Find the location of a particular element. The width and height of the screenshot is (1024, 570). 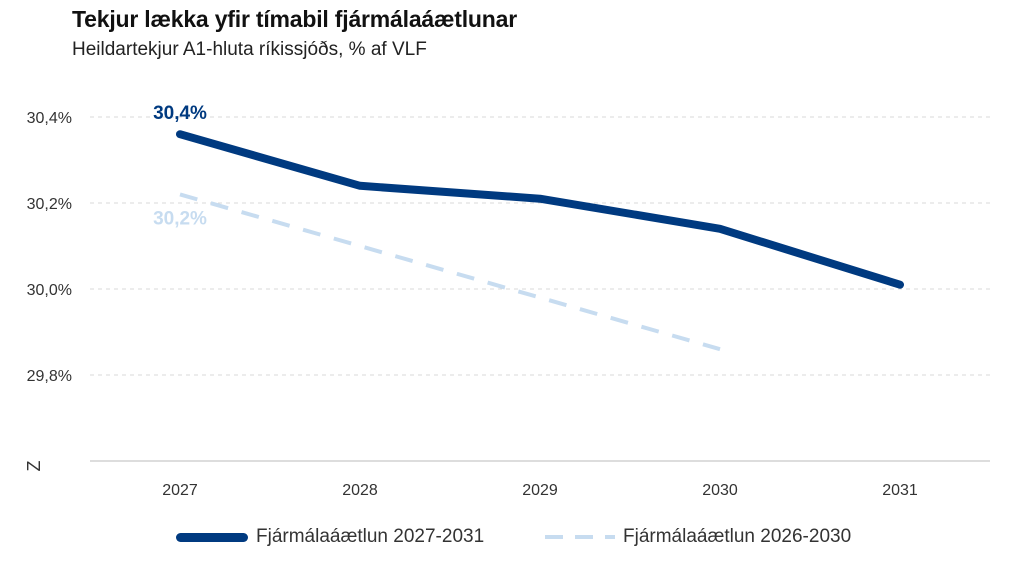

legend-label: Fjármálaáætlun 2027-2031 is located at coordinates (370, 536).